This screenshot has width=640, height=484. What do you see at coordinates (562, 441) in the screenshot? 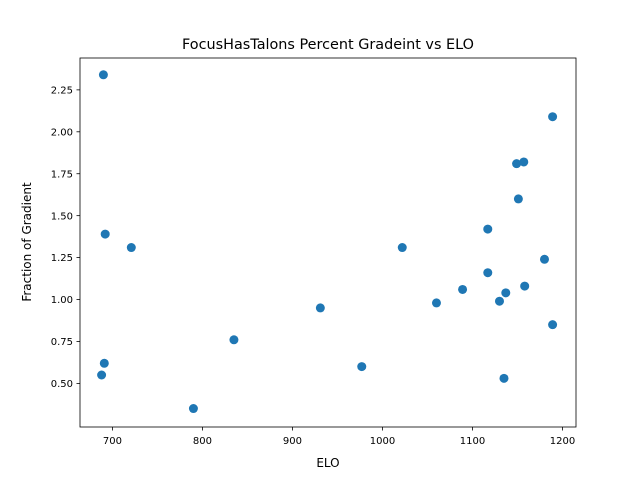
I see `x-tick-label: 1200` at bounding box center [562, 441].